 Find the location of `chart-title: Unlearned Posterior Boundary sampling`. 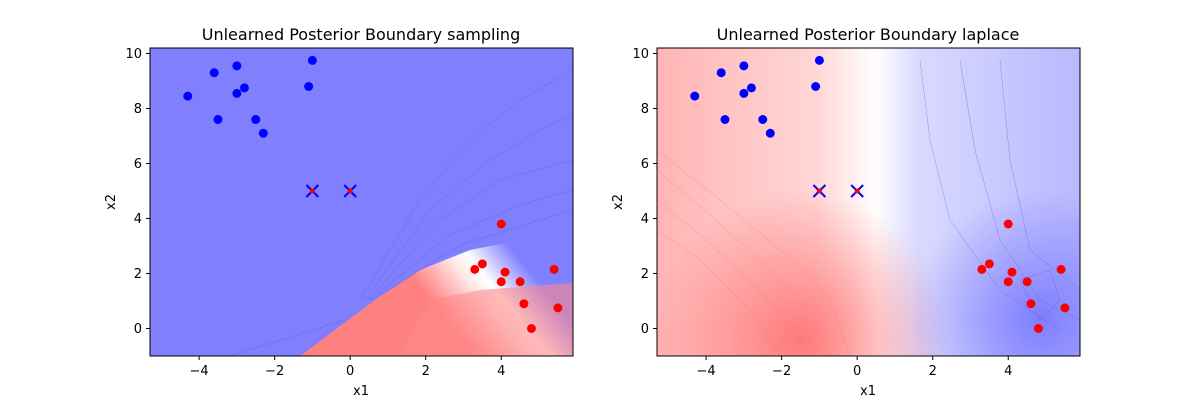

chart-title: Unlearned Posterior Boundary sampling is located at coordinates (361, 34).